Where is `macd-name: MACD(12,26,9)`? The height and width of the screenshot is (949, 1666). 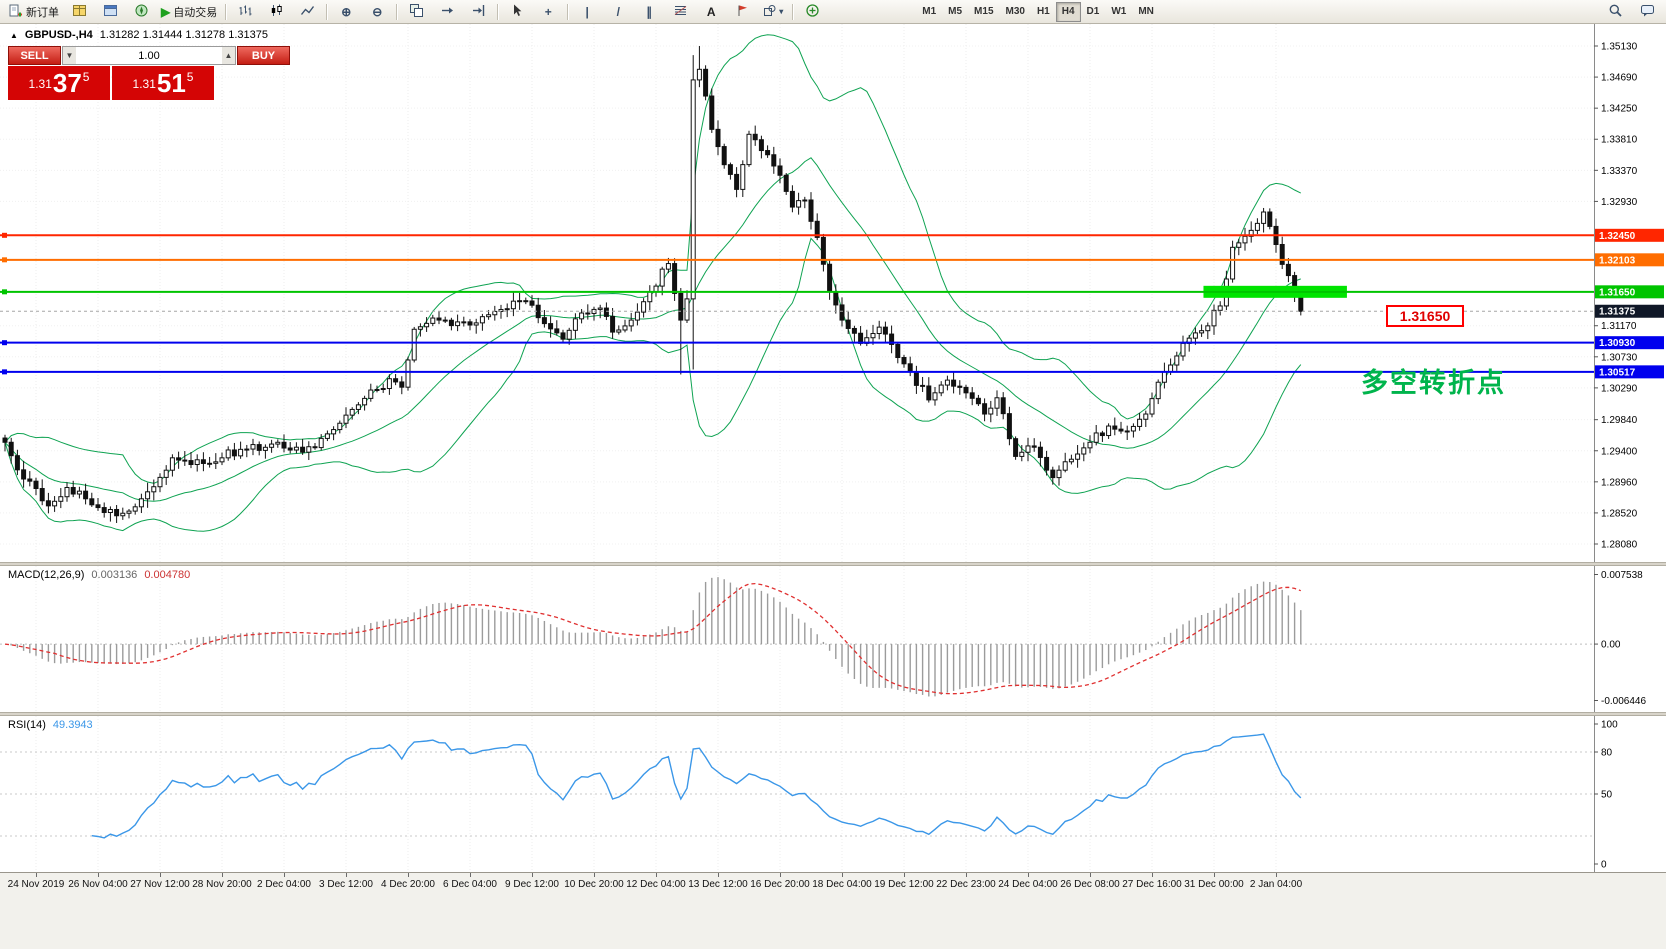
macd-name: MACD(12,26,9) is located at coordinates (46, 575).